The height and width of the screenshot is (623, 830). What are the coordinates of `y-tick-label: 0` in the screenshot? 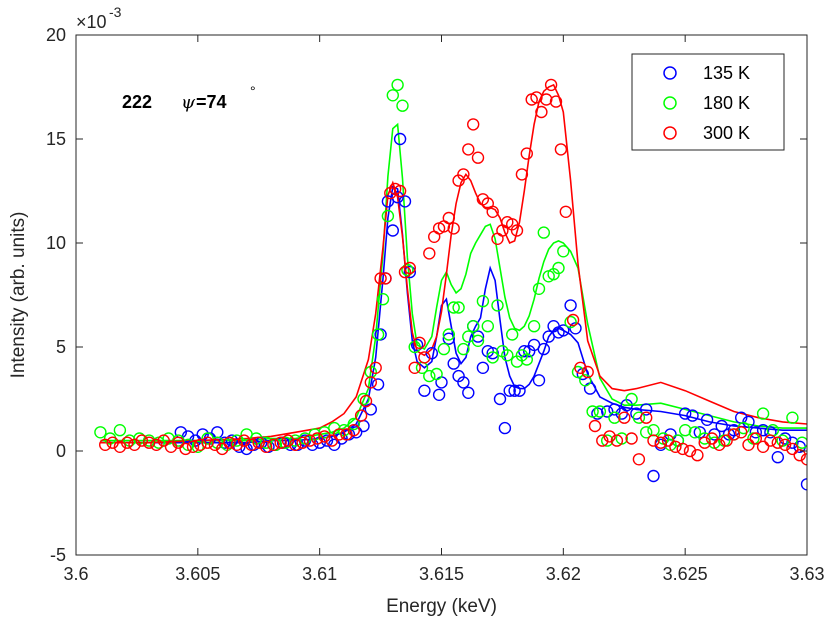 It's located at (61, 451).